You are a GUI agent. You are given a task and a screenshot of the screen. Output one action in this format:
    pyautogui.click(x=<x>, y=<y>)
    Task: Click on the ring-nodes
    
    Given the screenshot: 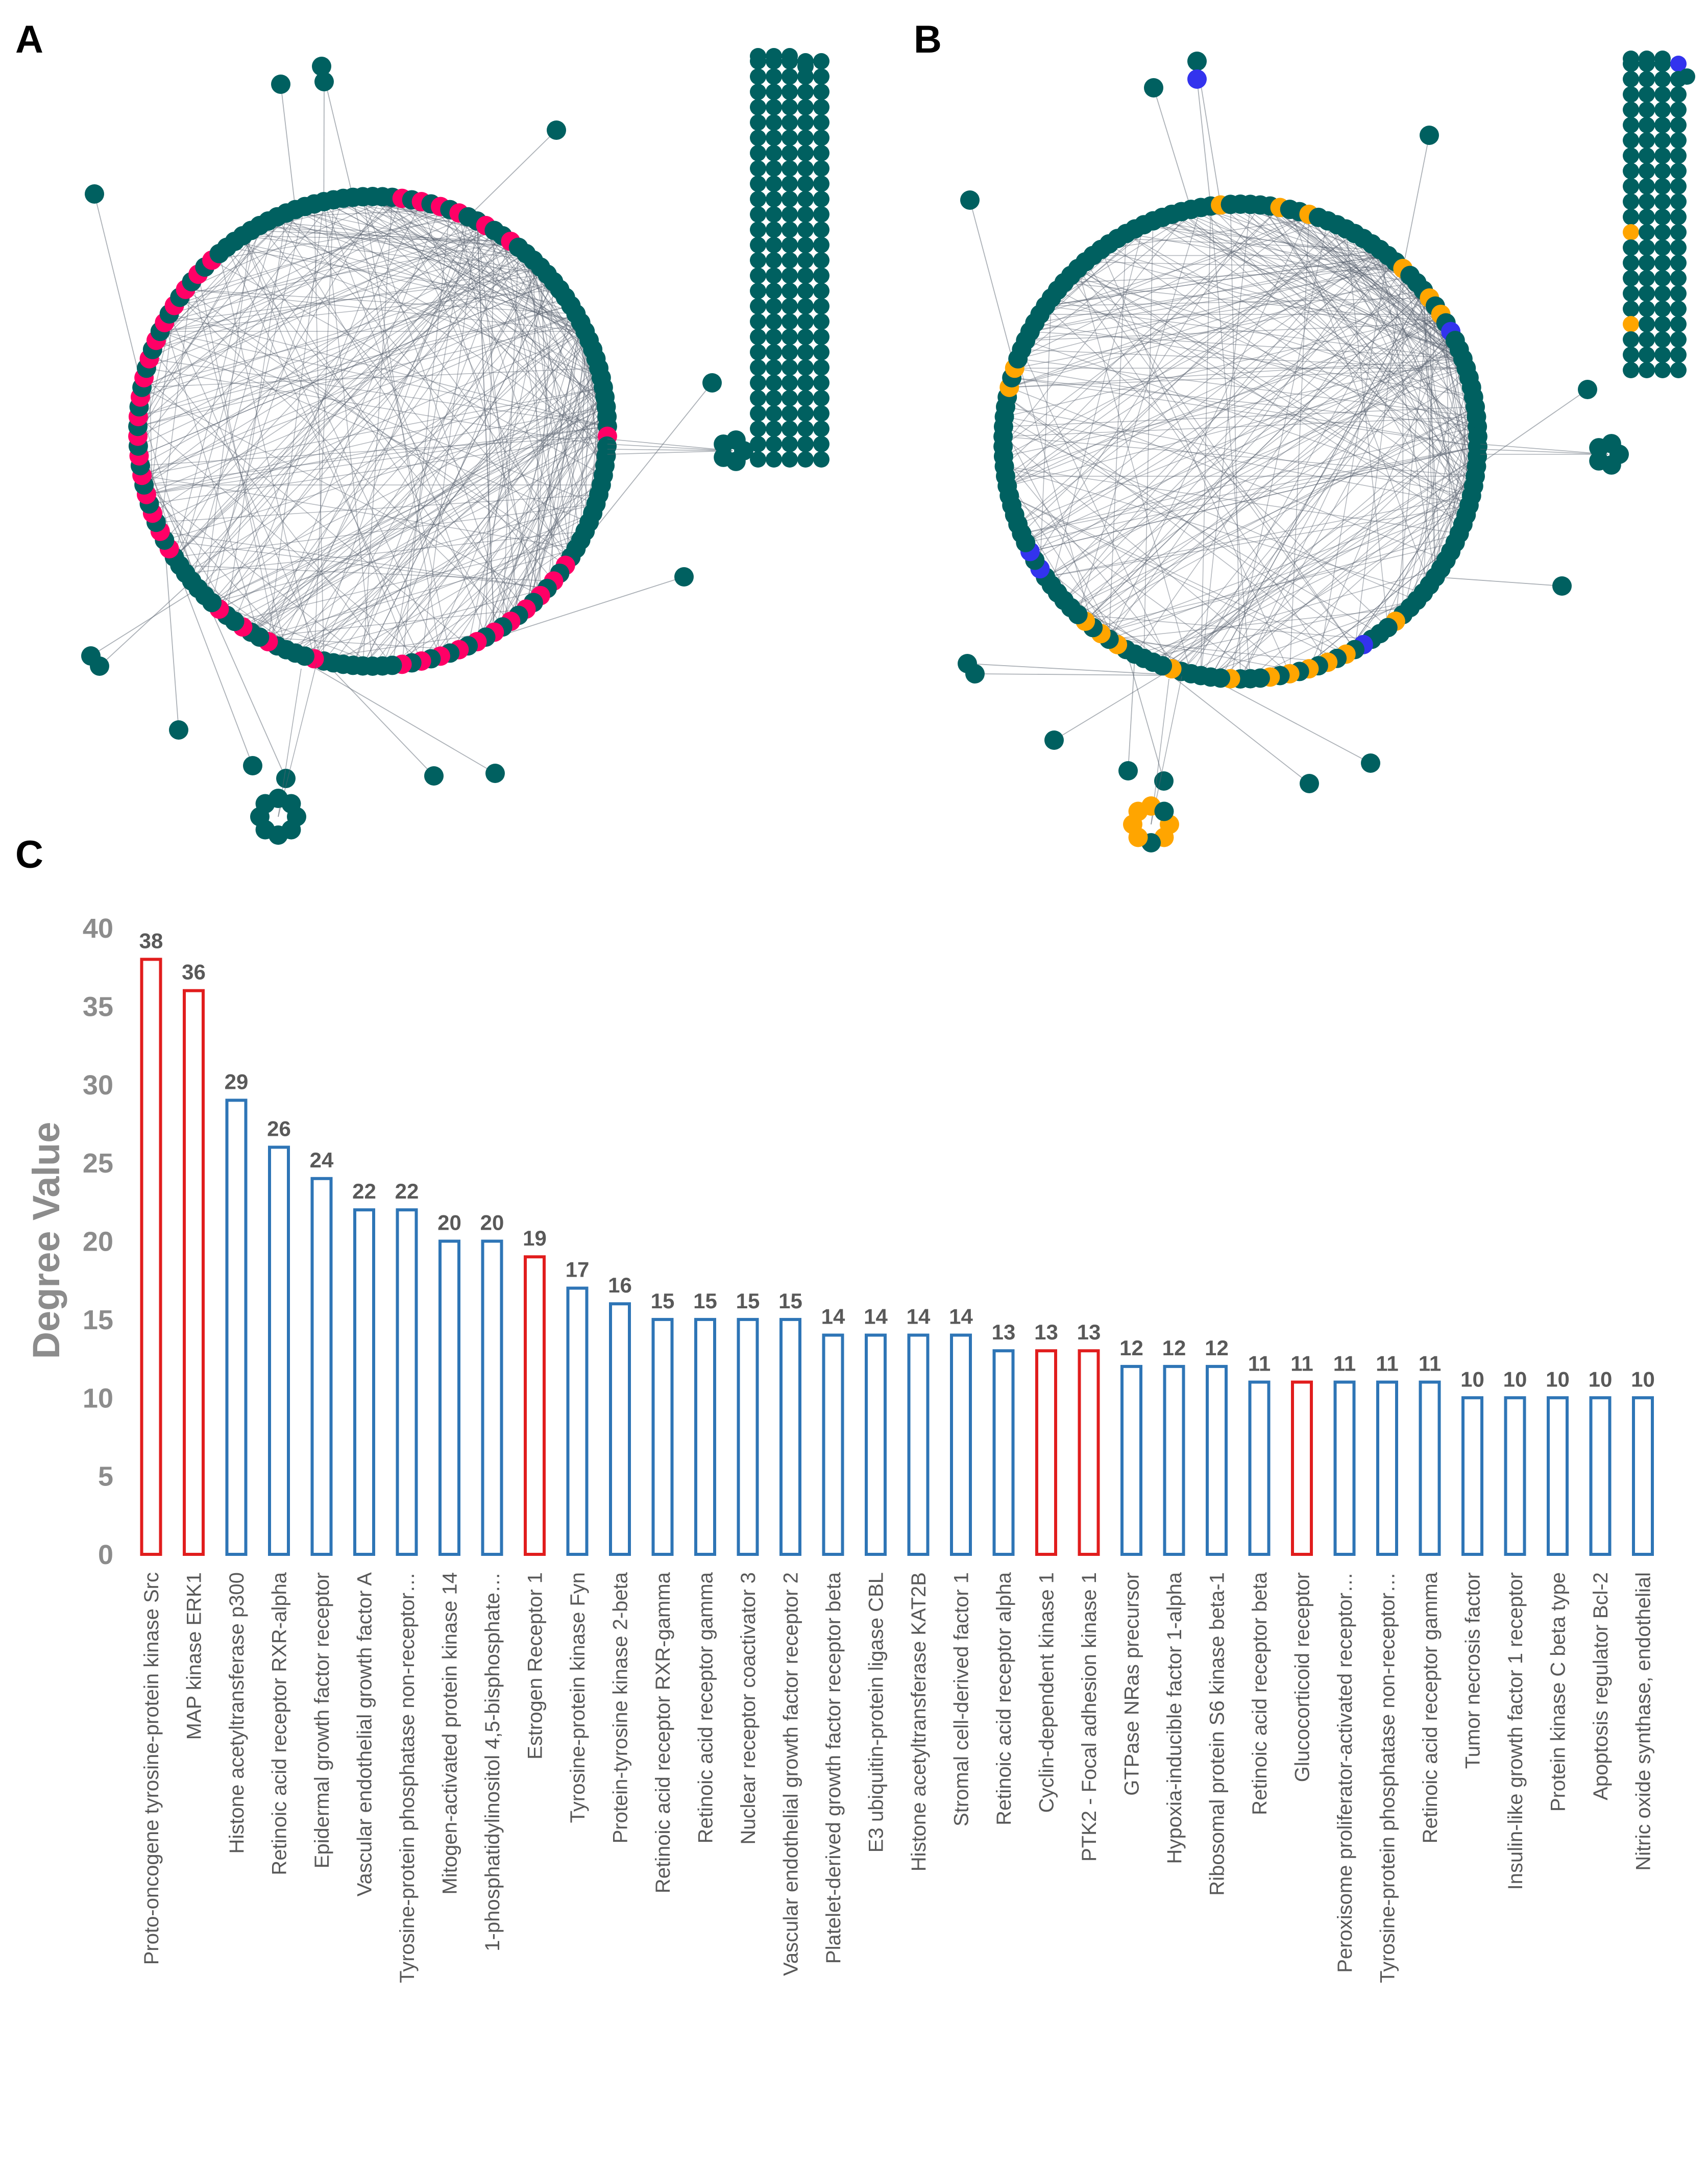 What is the action you would take?
    pyautogui.click(x=1240, y=442)
    